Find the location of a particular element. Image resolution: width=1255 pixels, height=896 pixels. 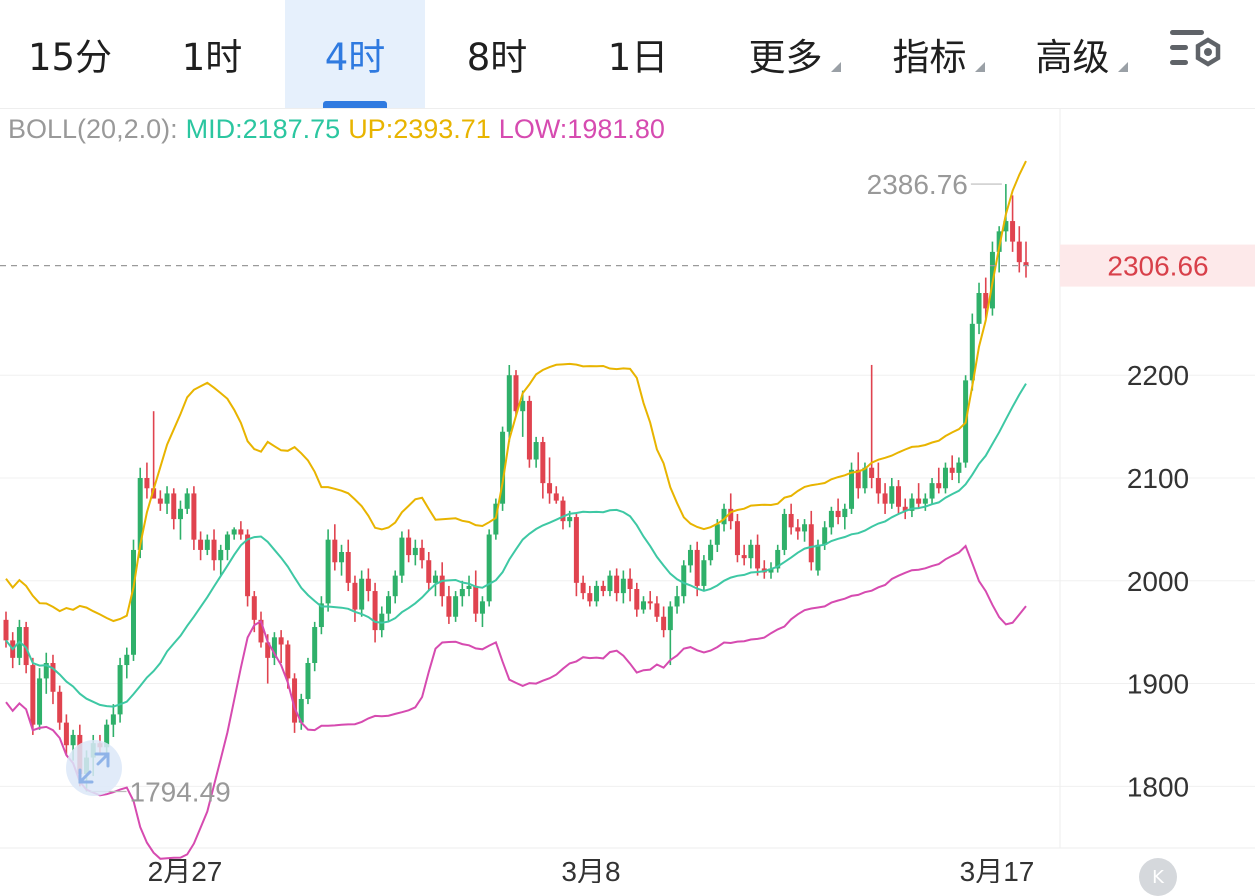

tab-4h: 4时 is located at coordinates (355, 54).